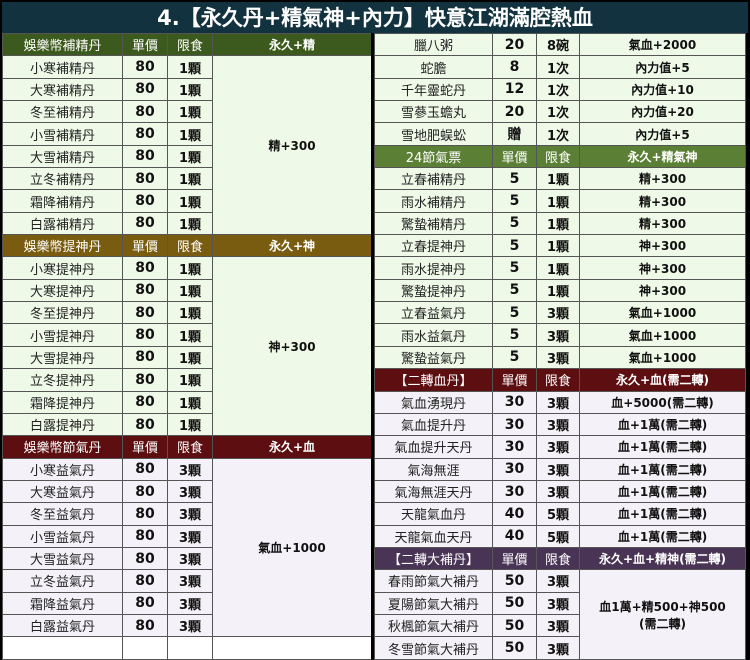 The height and width of the screenshot is (660, 750). I want to click on item-name: 秋楓節氣大補丹, so click(433, 625).